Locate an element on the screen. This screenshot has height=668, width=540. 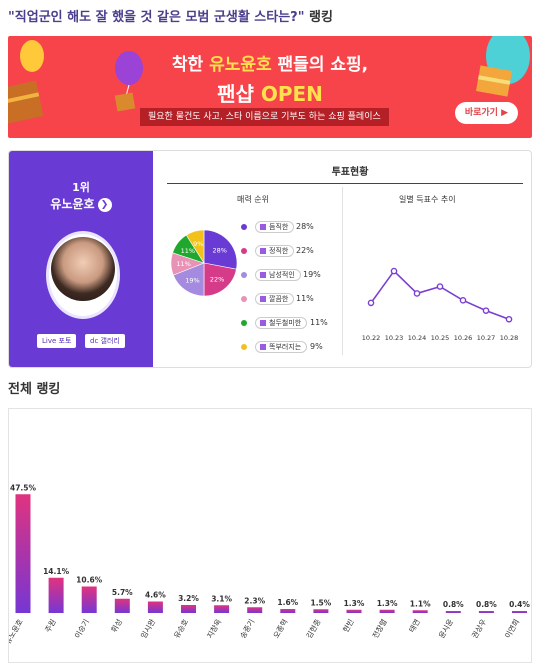
charm-pie-chart: 28%22%19%11%11%9% is located at coordinates (204, 263).